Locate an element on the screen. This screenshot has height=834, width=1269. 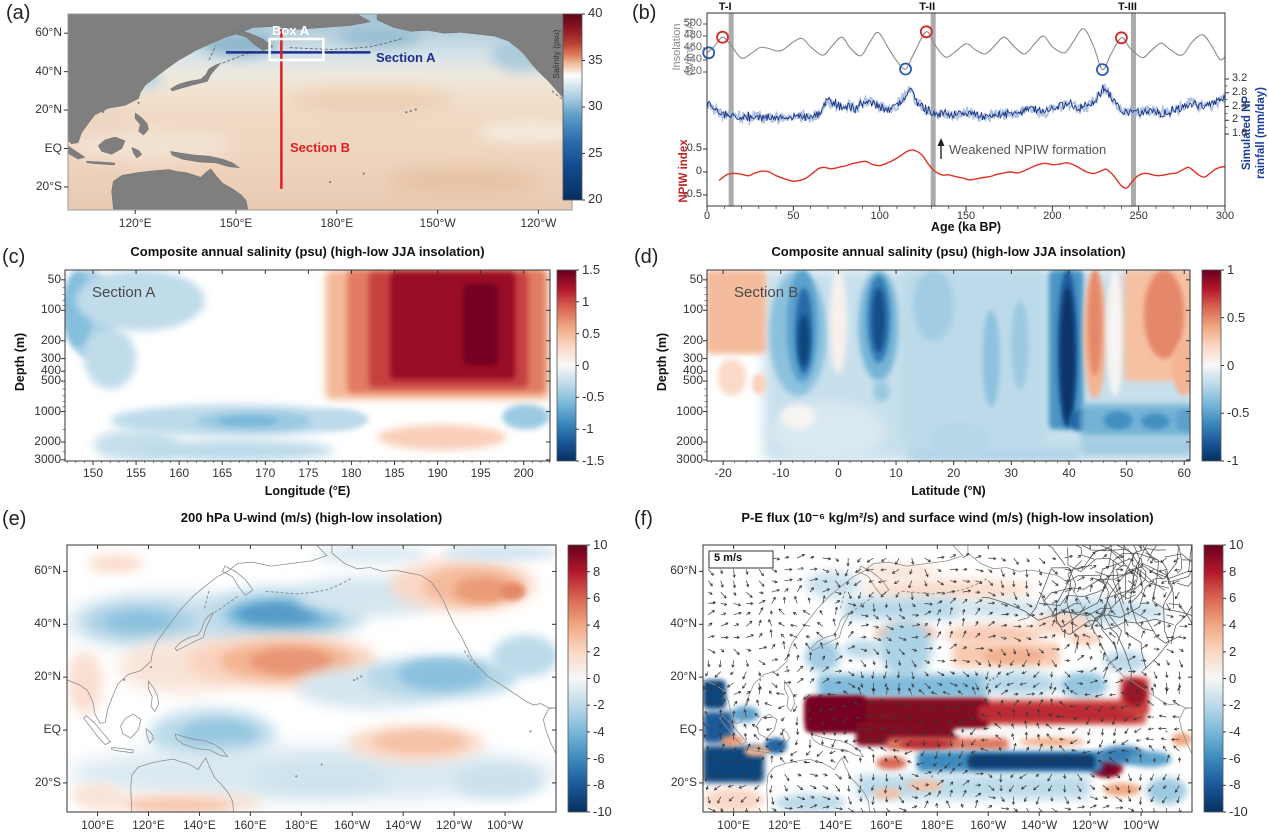
annotation-arrowhead is located at coordinates (941, 142).